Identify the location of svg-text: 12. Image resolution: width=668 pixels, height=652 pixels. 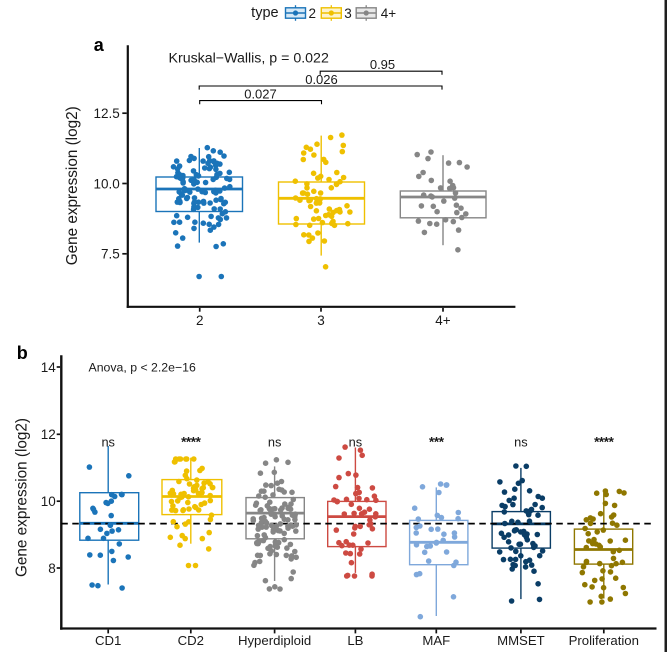
(48, 434).